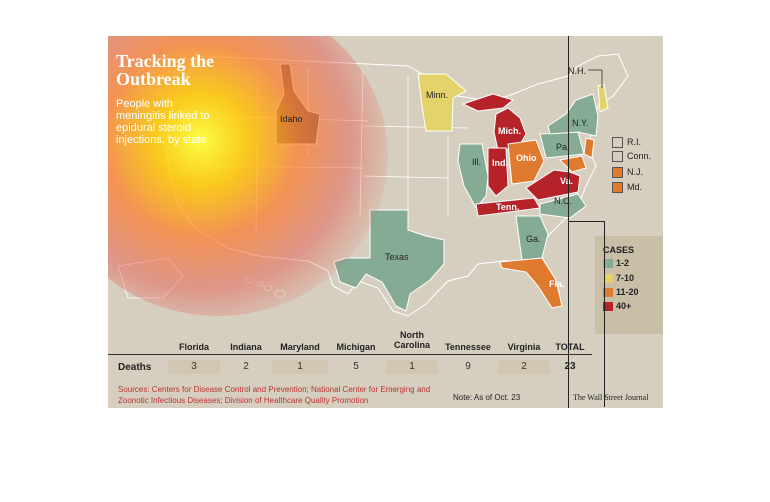 This screenshot has width=770, height=502. What do you see at coordinates (246, 347) in the screenshot?
I see `col-header: Indiana` at bounding box center [246, 347].